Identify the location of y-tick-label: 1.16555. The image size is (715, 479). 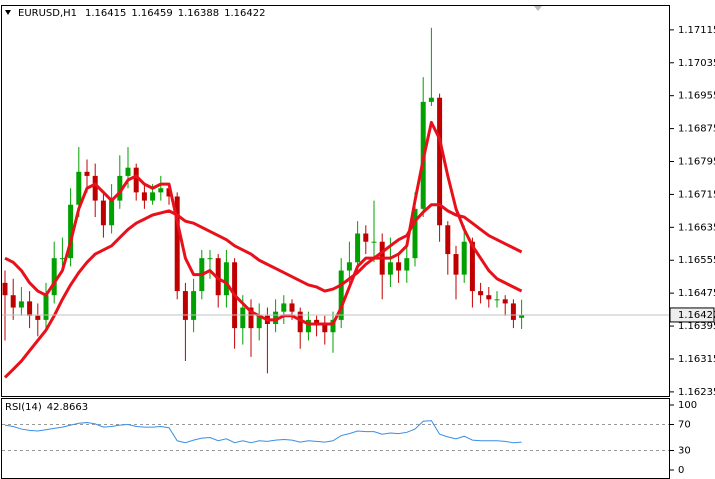
(696, 260).